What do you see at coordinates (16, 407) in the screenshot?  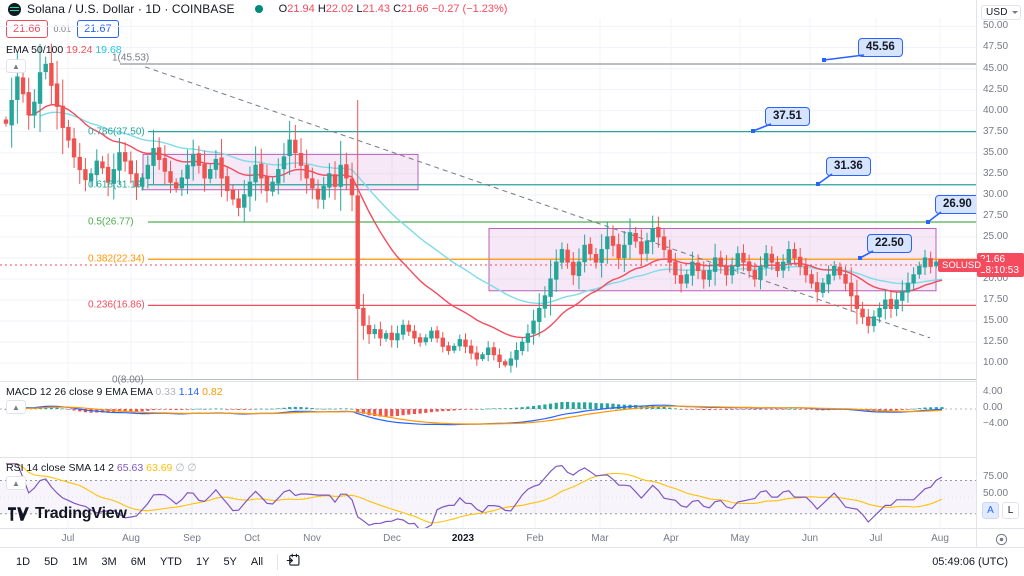 I see `macd-pane-collapse-button: ▲` at bounding box center [16, 407].